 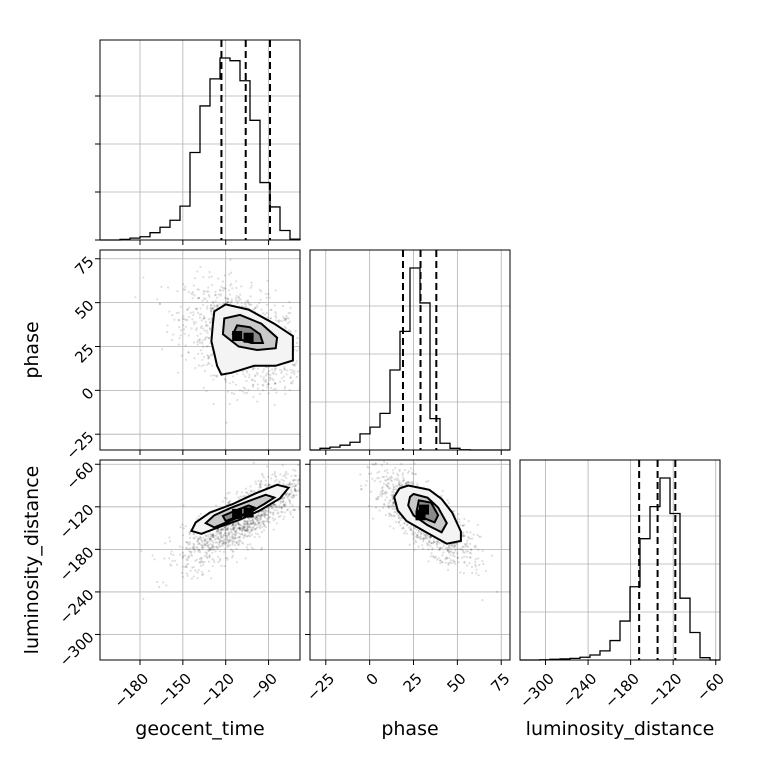 What do you see at coordinates (202, 352) in the screenshot?
I see `panel-geocent_time-phase` at bounding box center [202, 352].